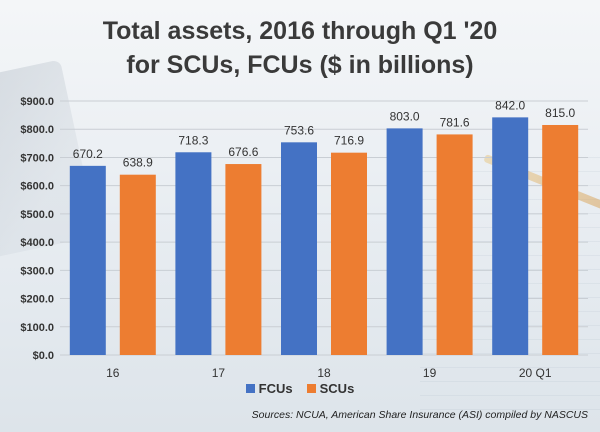  I want to click on y-tick-label: $500.0, so click(37, 215).